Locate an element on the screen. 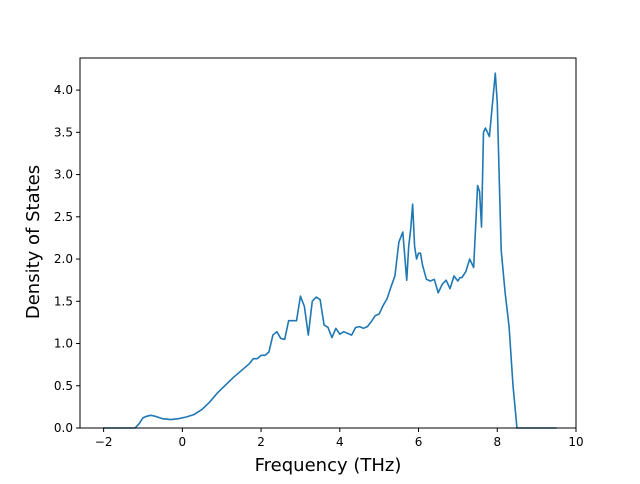  y-tick-label: 4.0 is located at coordinates (63, 90).